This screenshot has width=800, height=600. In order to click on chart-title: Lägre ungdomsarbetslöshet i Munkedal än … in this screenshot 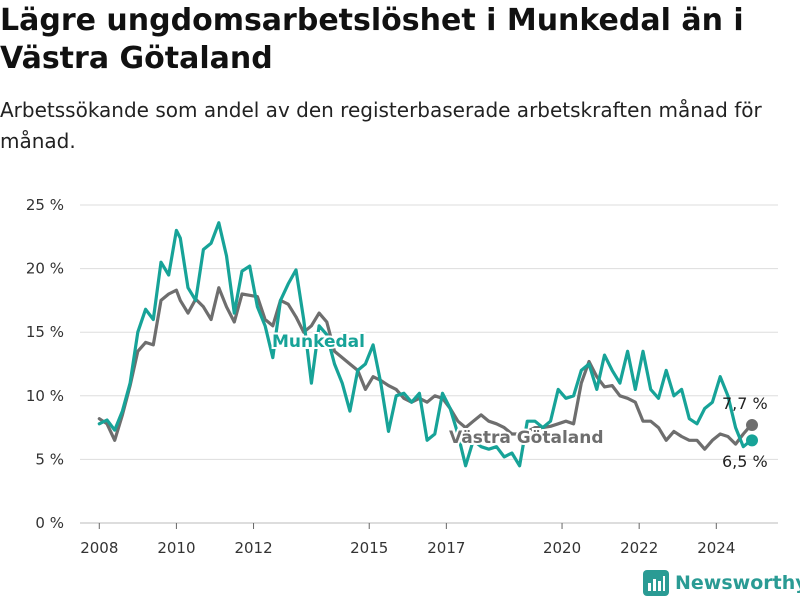, I will do `click(372, 39)`.